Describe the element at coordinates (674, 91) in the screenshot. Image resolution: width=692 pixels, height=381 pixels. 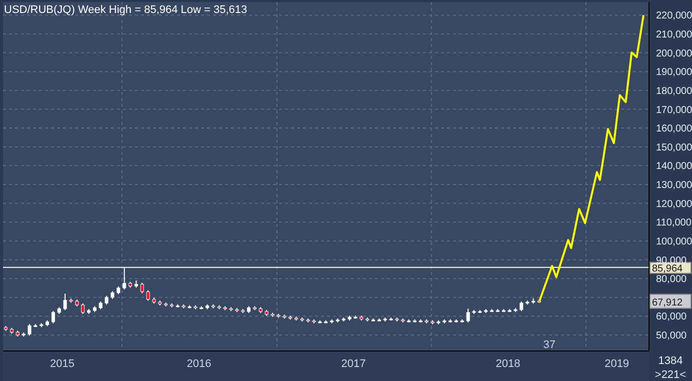
I see `y-tick-label: 180,000` at that location.